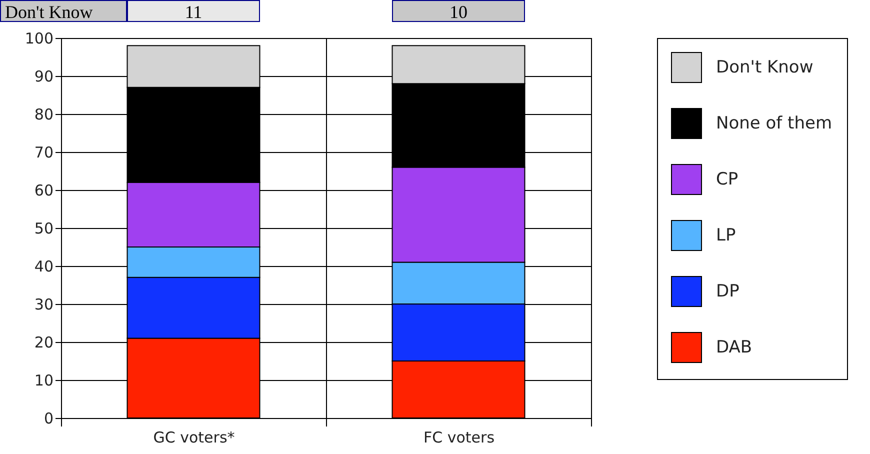 Image resolution: width=870 pixels, height=454 pixels. I want to click on legend-label: DAB, so click(734, 348).